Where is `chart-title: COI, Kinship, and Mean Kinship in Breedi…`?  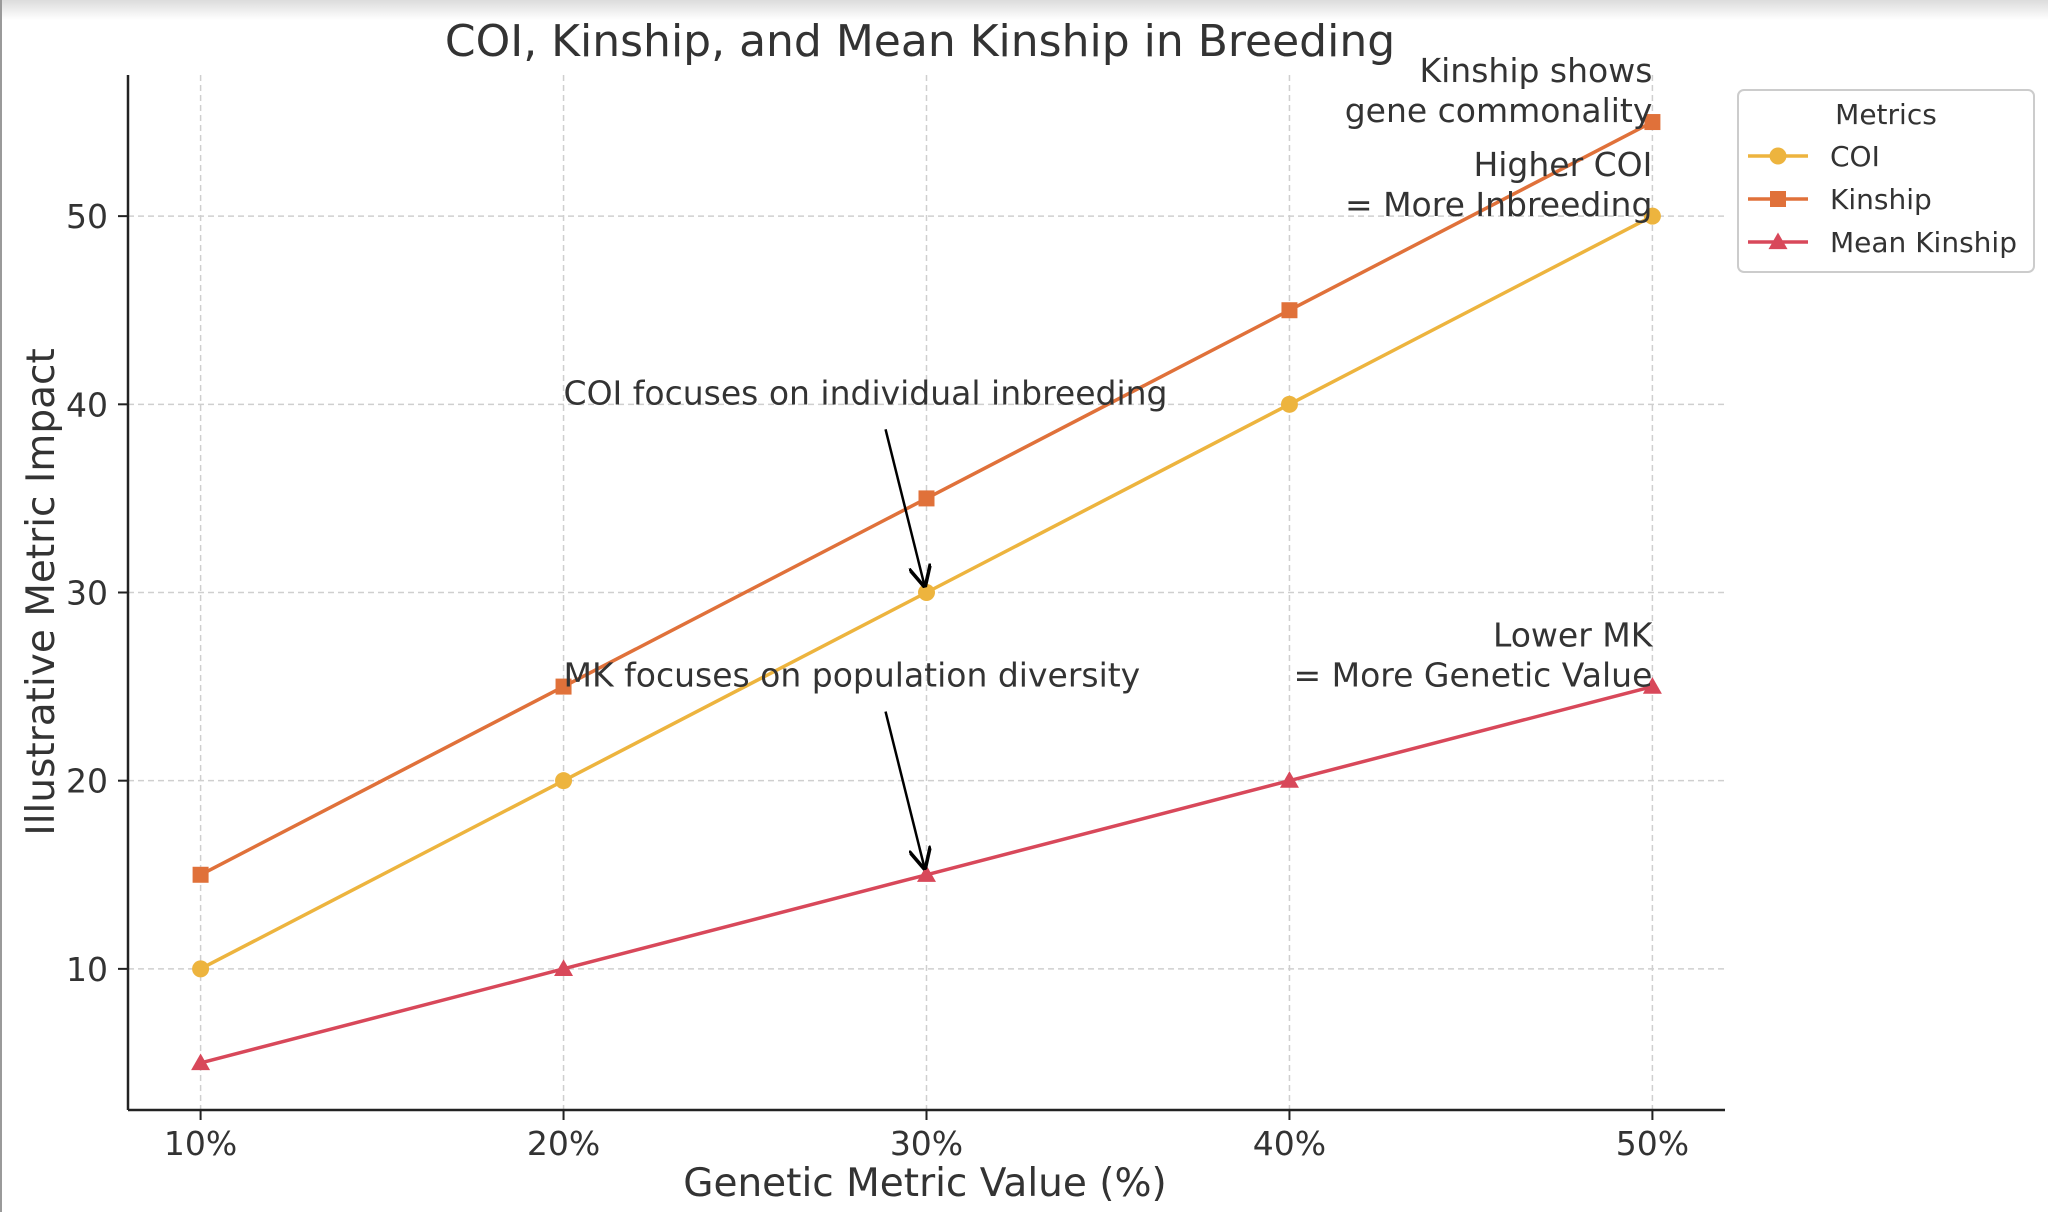 chart-title: COI, Kinship, and Mean Kinship in Breedi… is located at coordinates (920, 41).